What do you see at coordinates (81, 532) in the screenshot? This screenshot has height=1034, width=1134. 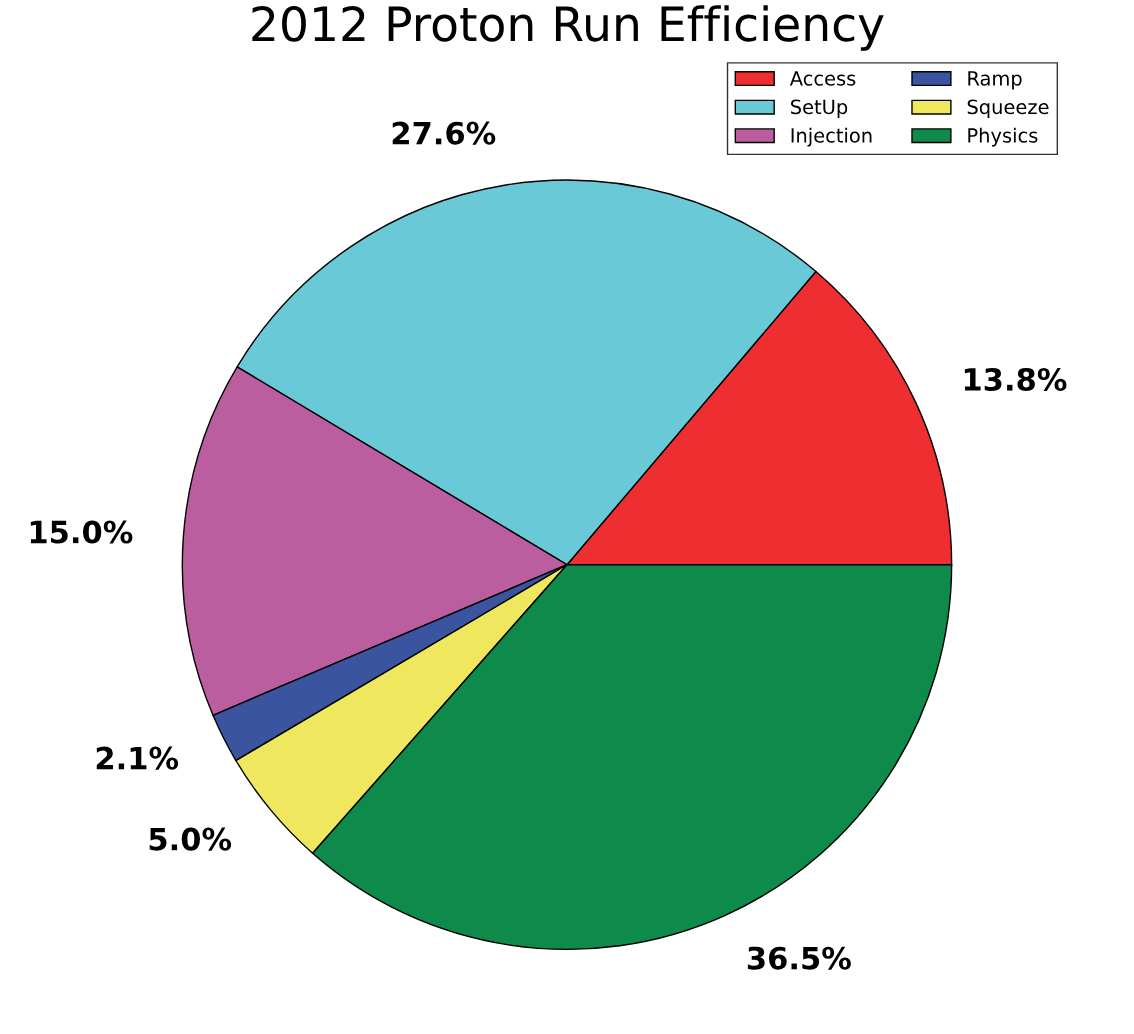 I see `data-label: 15.0%` at bounding box center [81, 532].